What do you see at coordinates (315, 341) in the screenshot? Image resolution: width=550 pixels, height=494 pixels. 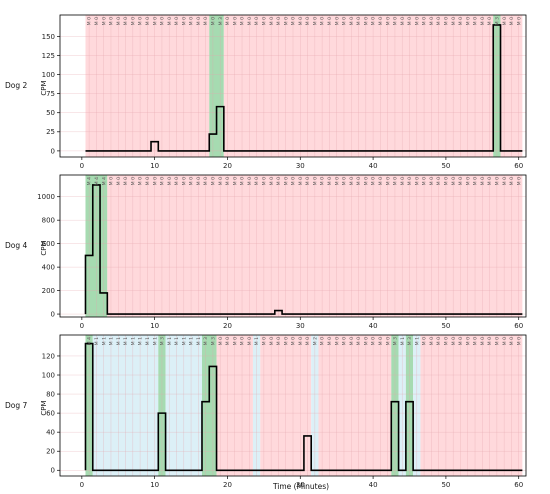 I see `minute-annotation: M 2` at bounding box center [315, 341].